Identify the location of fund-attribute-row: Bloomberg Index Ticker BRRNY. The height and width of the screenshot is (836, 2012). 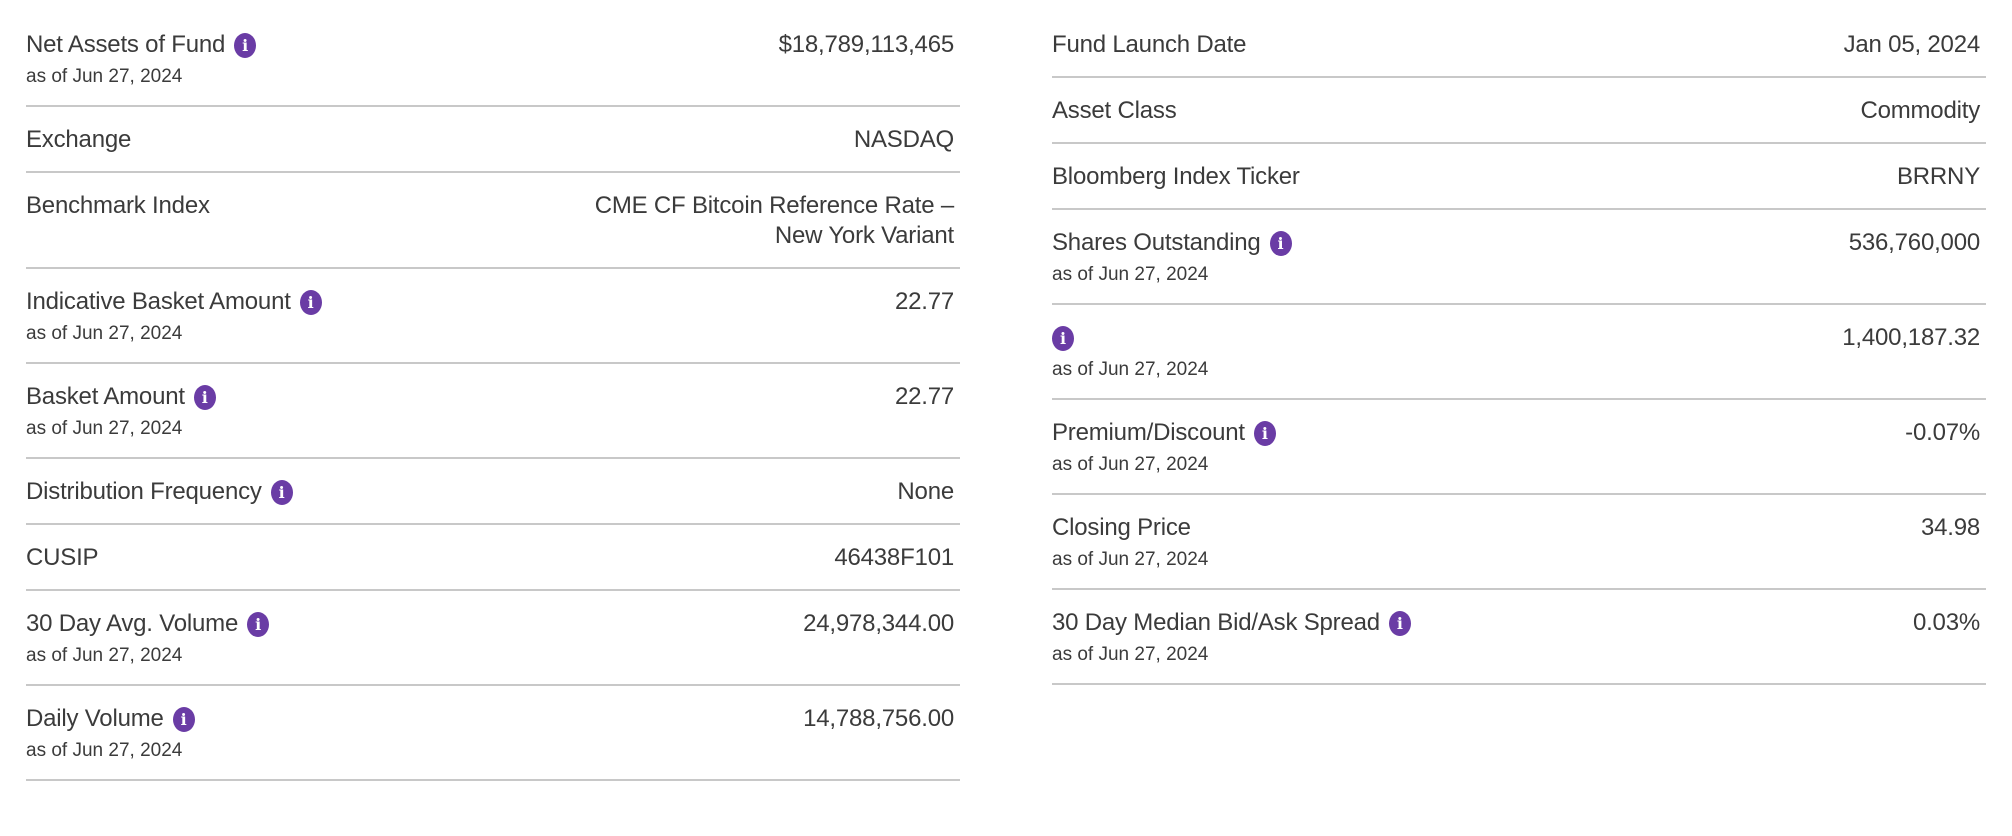
(1519, 177).